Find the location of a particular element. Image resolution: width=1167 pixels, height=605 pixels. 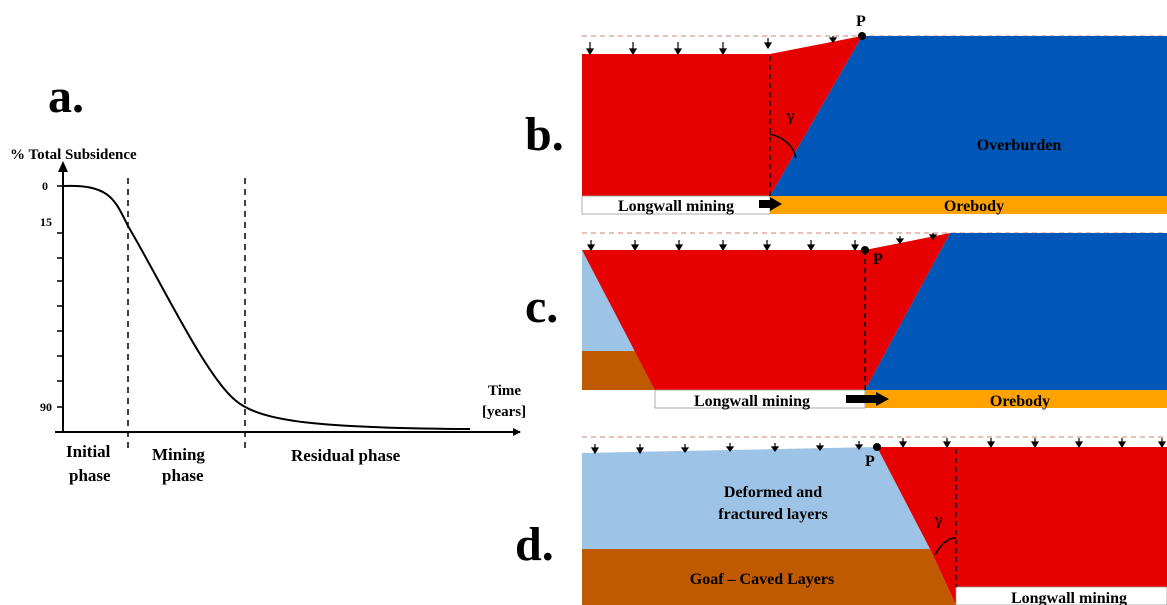

longwall-strip is located at coordinates (1061, 595).